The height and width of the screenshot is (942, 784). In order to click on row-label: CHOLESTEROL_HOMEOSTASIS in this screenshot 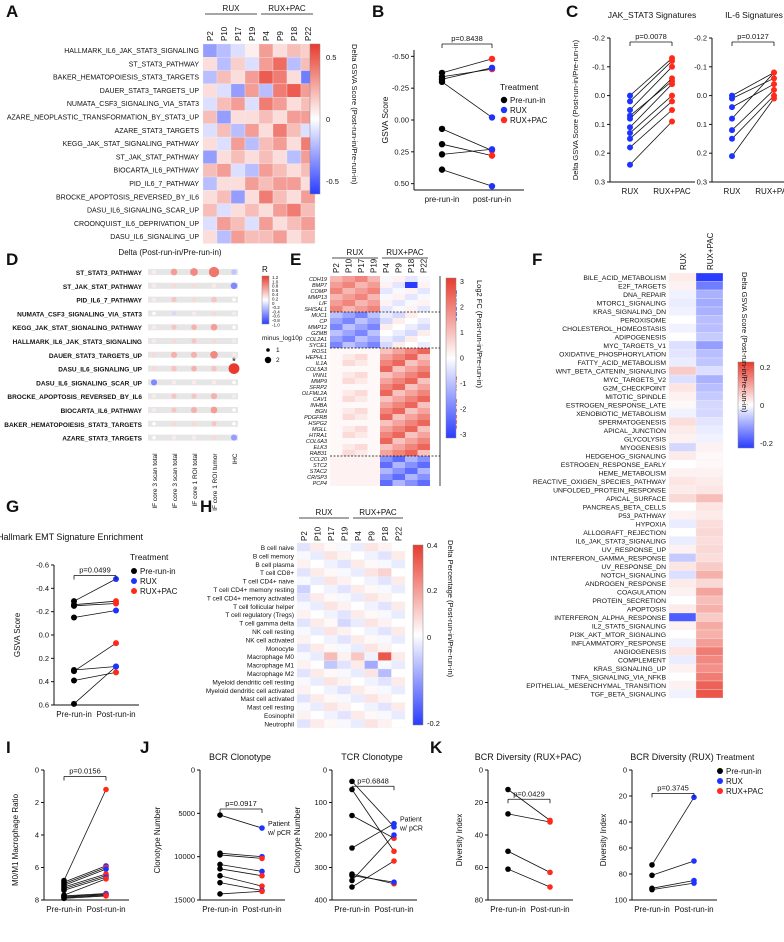, I will do `click(614, 329)`.